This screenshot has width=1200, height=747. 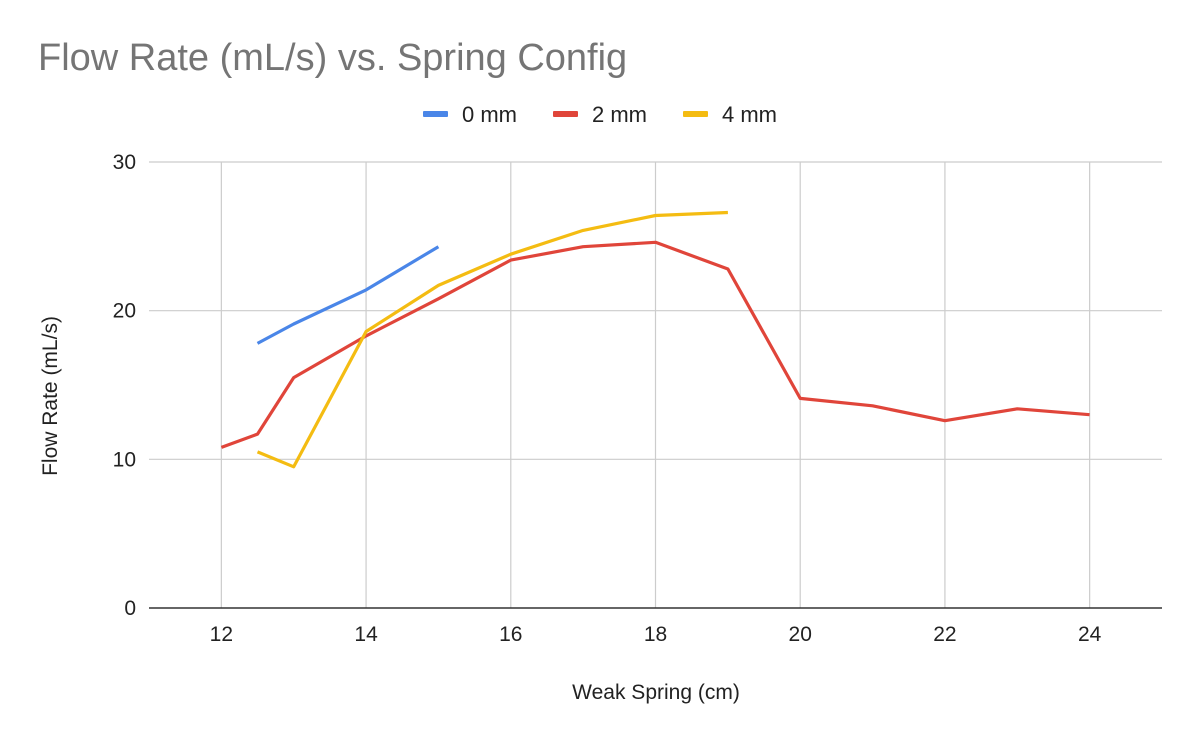 I want to click on y-tick-label: 0, so click(x=130, y=608).